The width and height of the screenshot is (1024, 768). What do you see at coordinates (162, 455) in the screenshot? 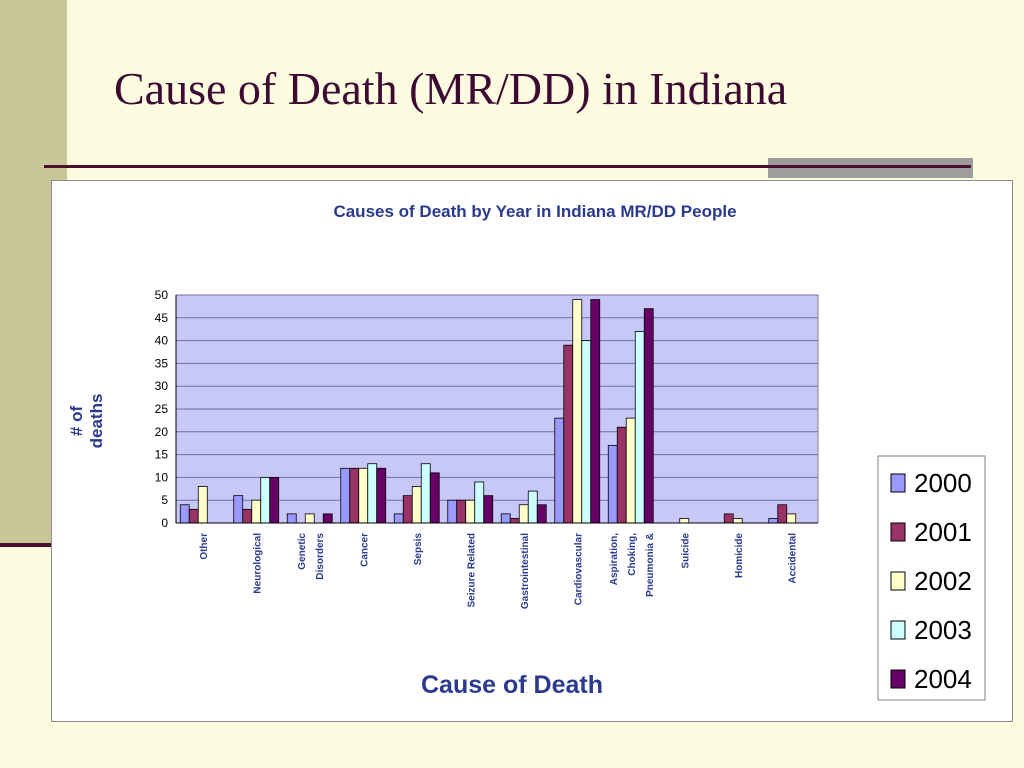
I see `y-tick-label: 15` at bounding box center [162, 455].